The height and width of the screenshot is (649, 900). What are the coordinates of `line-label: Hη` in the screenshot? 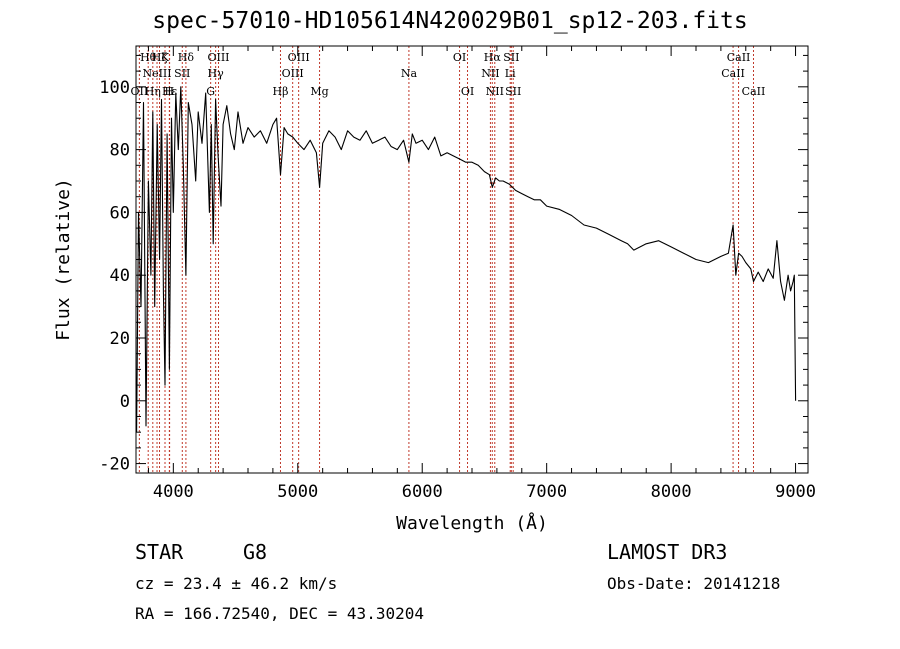 It's located at (153, 91).